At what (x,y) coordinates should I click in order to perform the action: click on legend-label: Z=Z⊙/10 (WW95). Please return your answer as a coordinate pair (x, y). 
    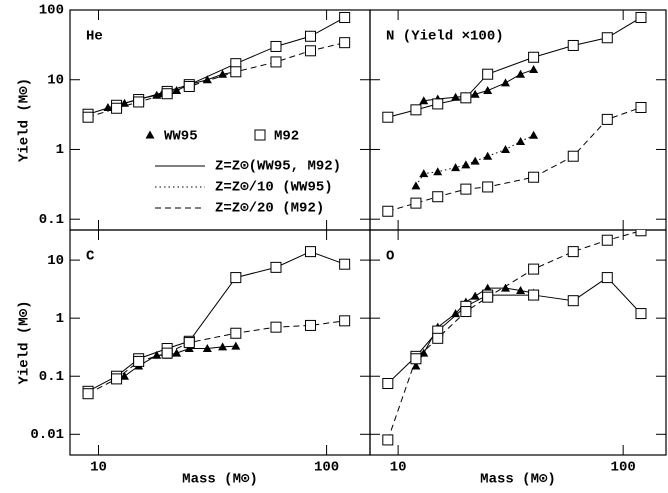
    Looking at the image, I should click on (274, 188).